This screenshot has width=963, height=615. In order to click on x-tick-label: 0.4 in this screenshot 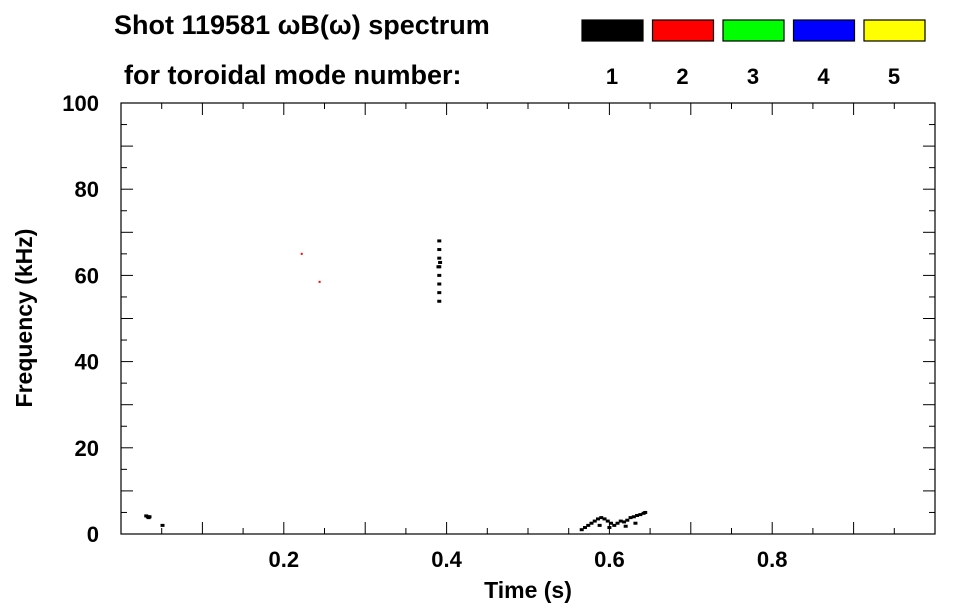, I will do `click(446, 559)`.